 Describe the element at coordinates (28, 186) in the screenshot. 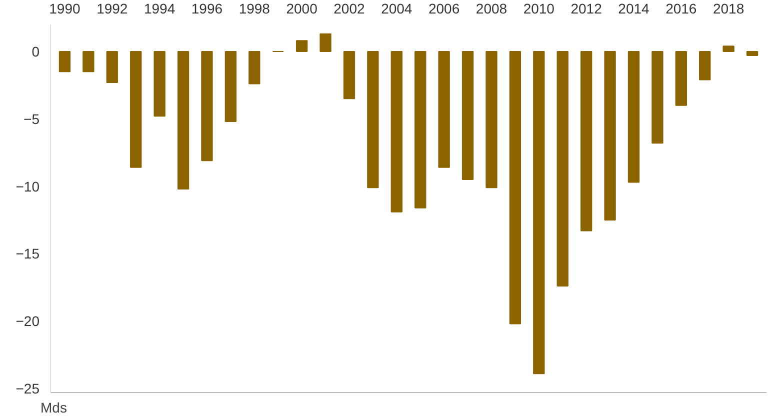

I see `y-tick-label: −10` at that location.